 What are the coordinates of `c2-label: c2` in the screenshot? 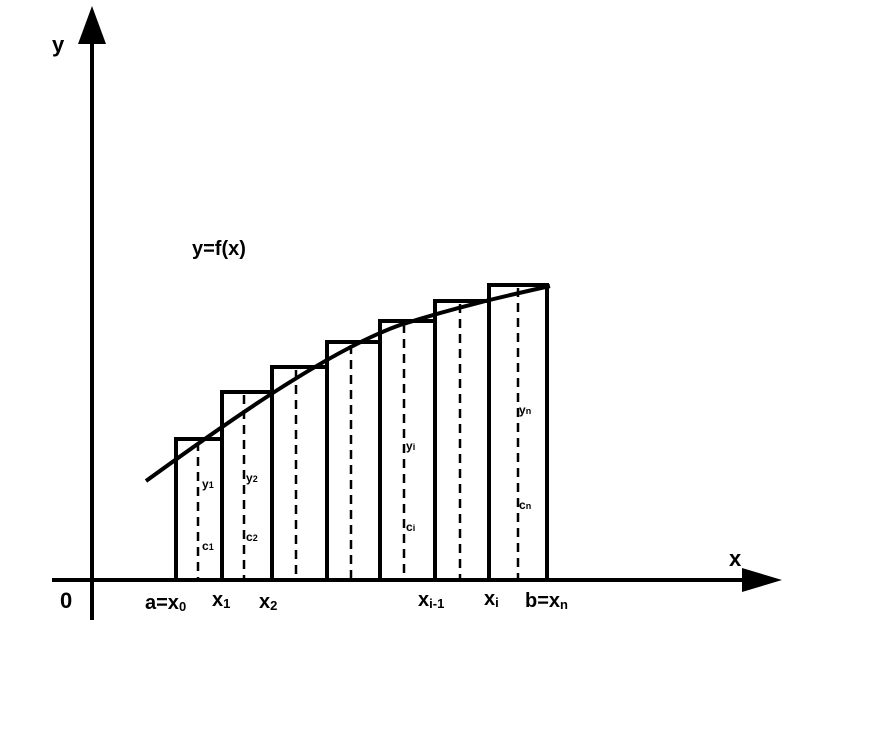 It's located at (252, 537).